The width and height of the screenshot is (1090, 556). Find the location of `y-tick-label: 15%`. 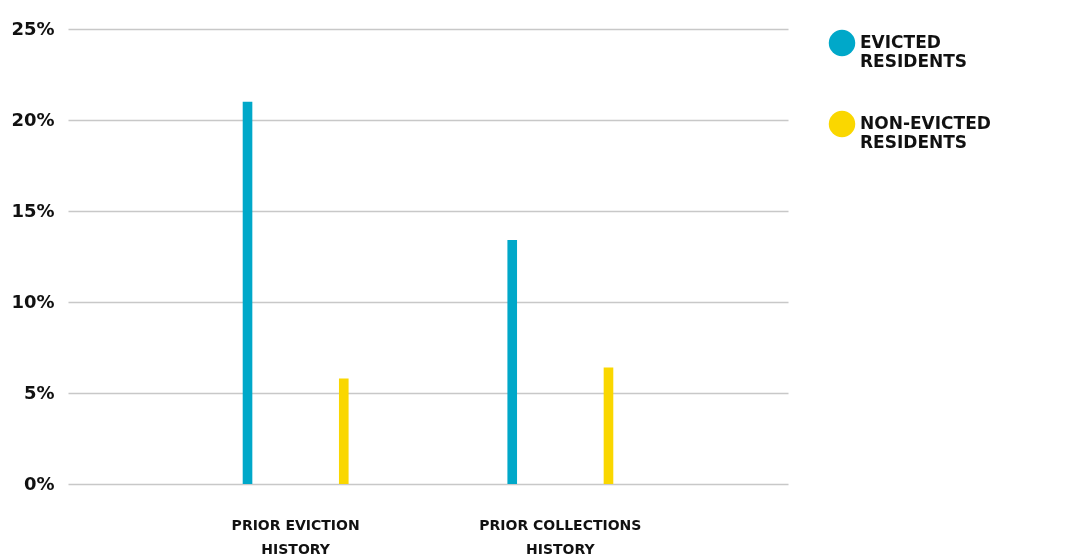

y-tick-label: 15% is located at coordinates (33, 210).